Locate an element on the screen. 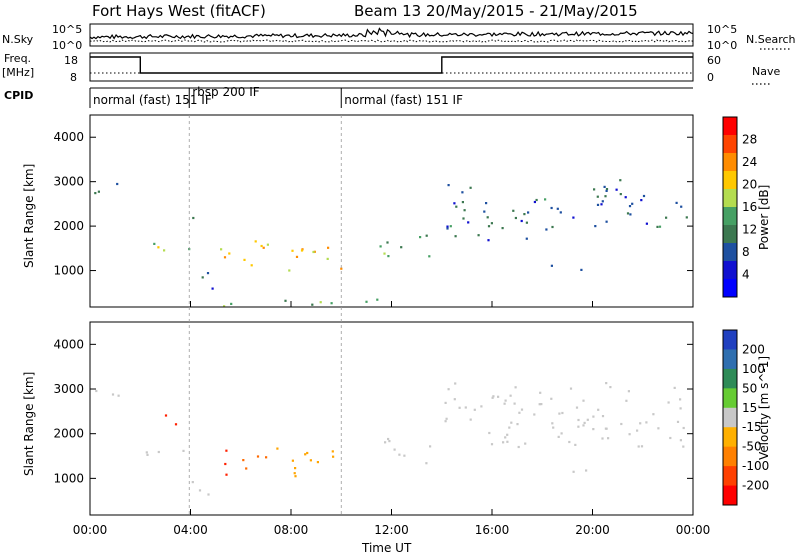  y-tick-label: 2000 is located at coordinates (68, 226).